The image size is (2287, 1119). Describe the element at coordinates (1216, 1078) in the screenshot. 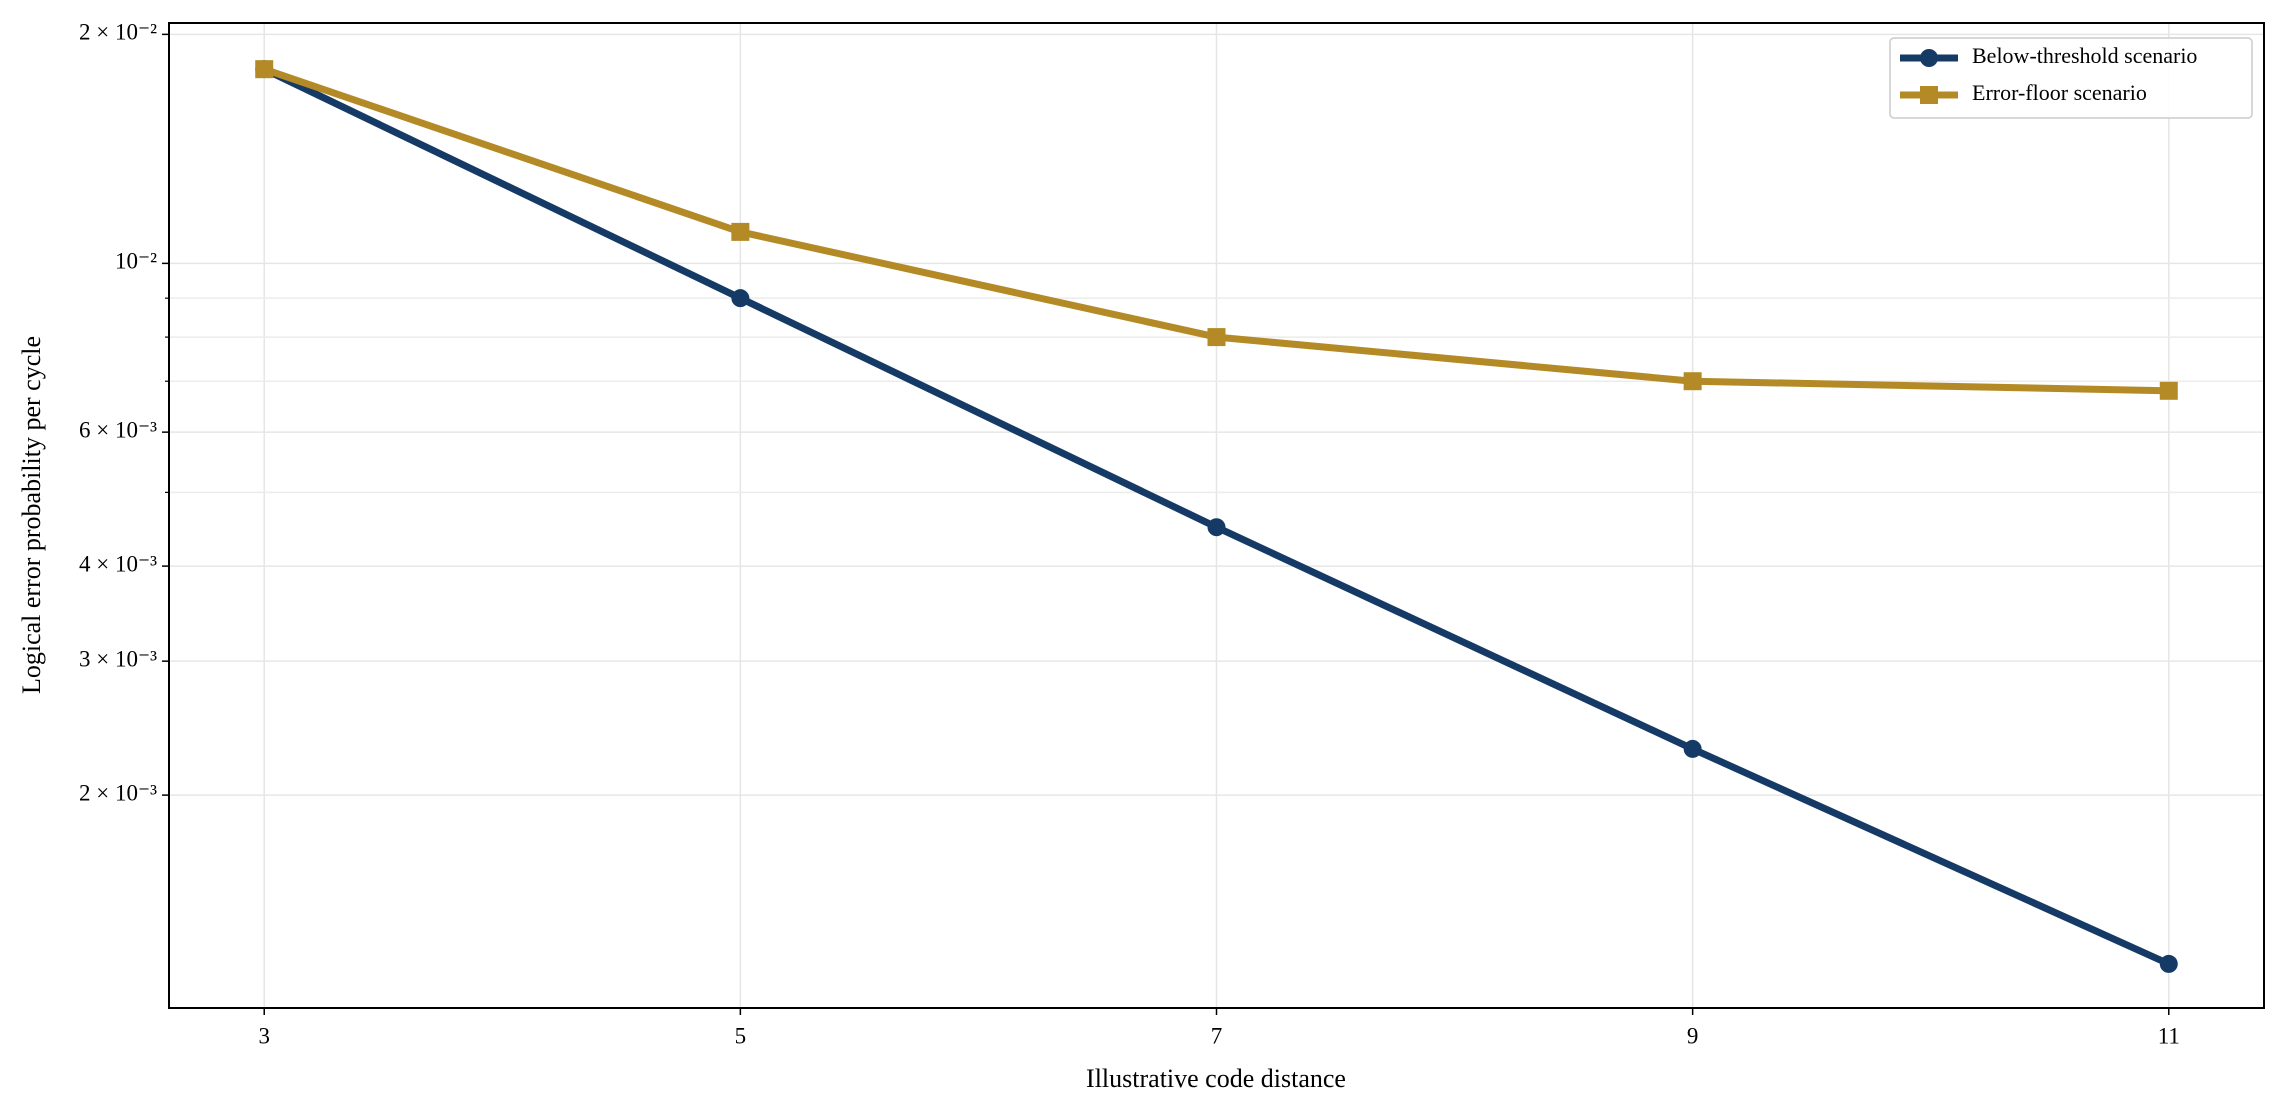

I see `x-axis-label: Illustrative code distance` at that location.